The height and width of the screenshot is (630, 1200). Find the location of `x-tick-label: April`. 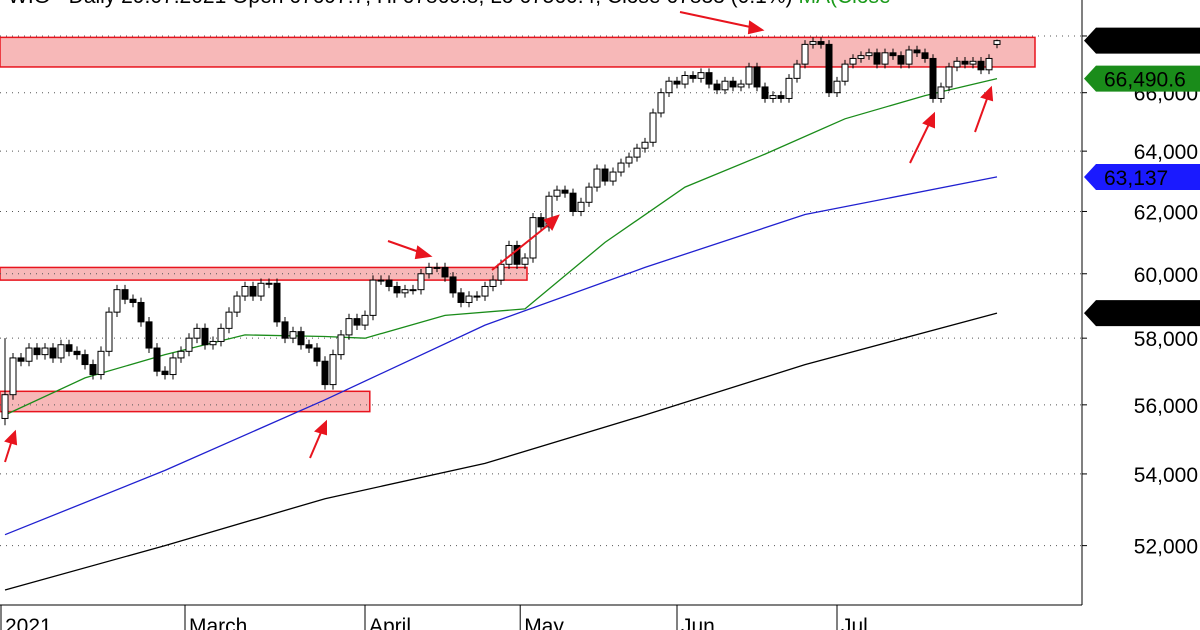

x-tick-label: April is located at coordinates (390, 622).